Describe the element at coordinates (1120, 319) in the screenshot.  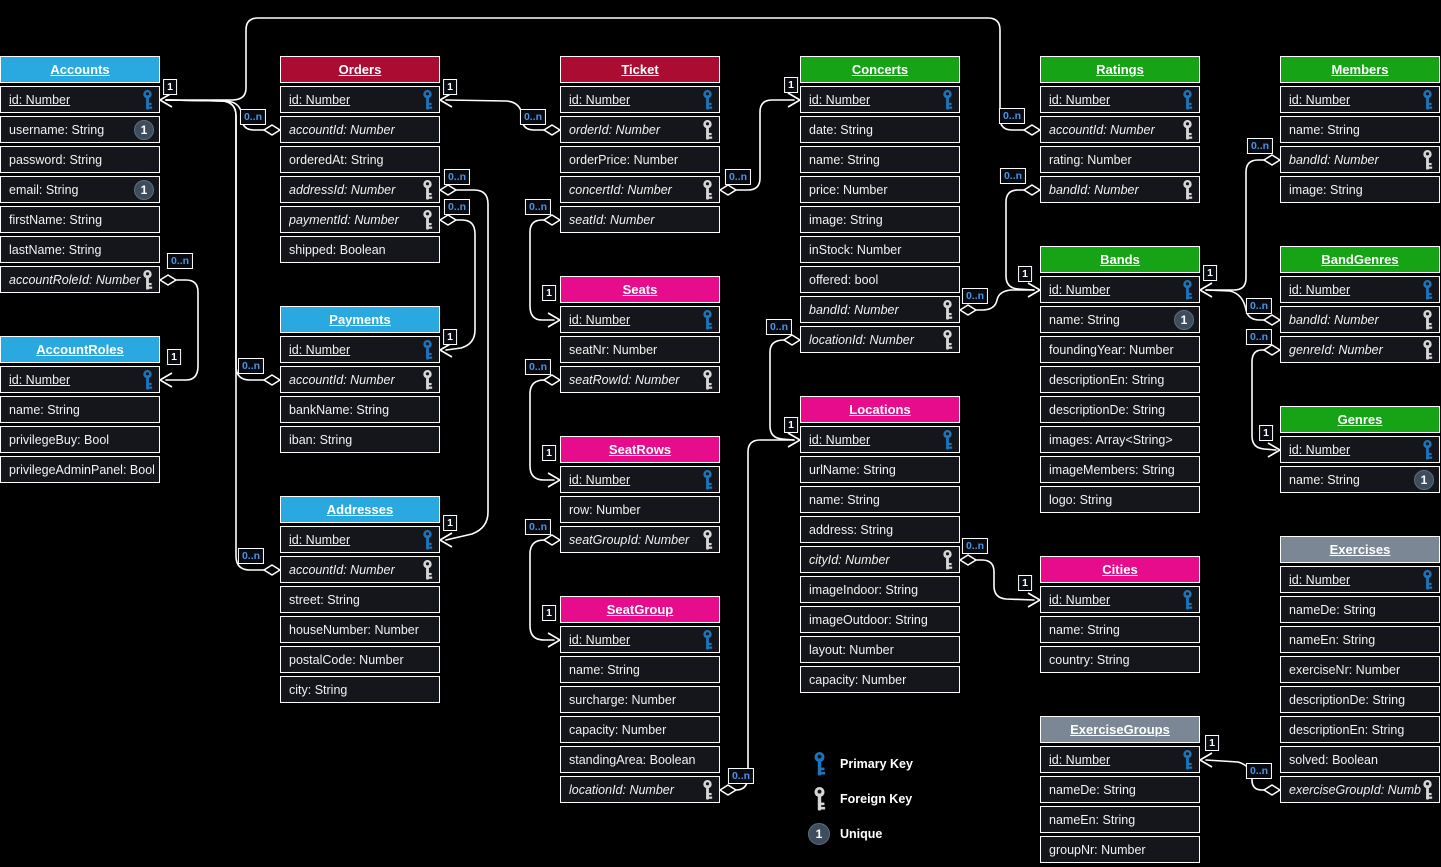
I see `field-row: name: String 1` at that location.